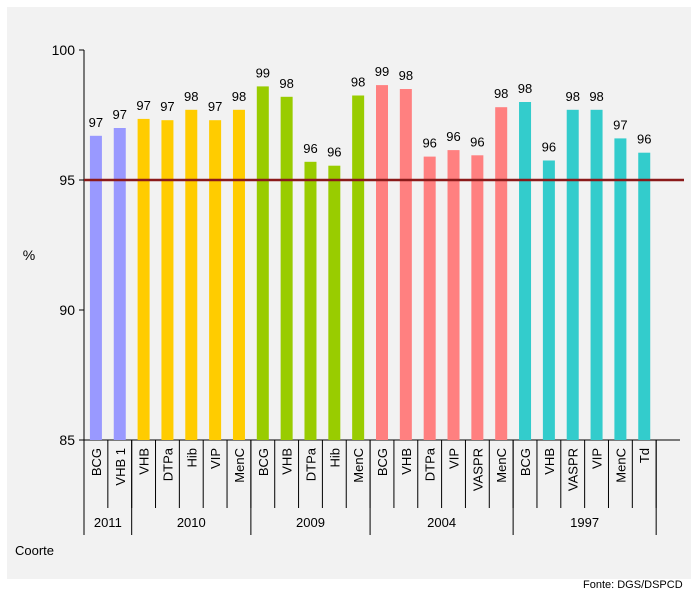  What do you see at coordinates (310, 522) in the screenshot?
I see `group-label: 2009` at bounding box center [310, 522].